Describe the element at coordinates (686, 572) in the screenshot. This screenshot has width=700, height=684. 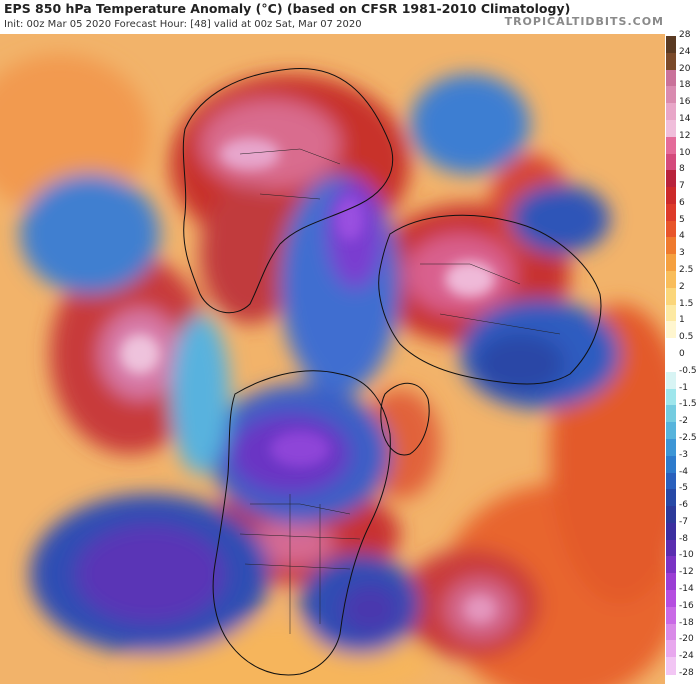
I see `legend-tick-label: -12` at that location.